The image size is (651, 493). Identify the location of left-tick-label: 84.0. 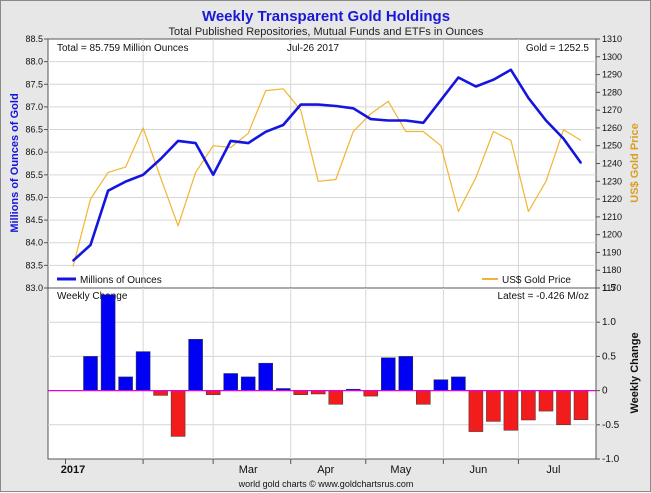
(34, 243).